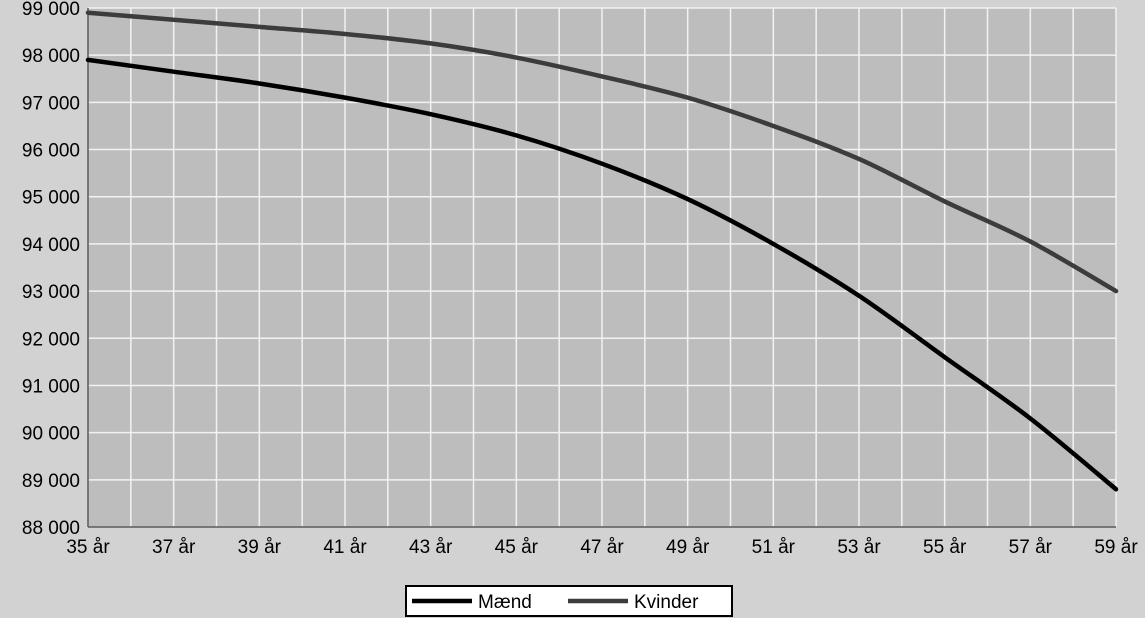  What do you see at coordinates (431, 547) in the screenshot?
I see `x-tick-label: 43 år` at bounding box center [431, 547].